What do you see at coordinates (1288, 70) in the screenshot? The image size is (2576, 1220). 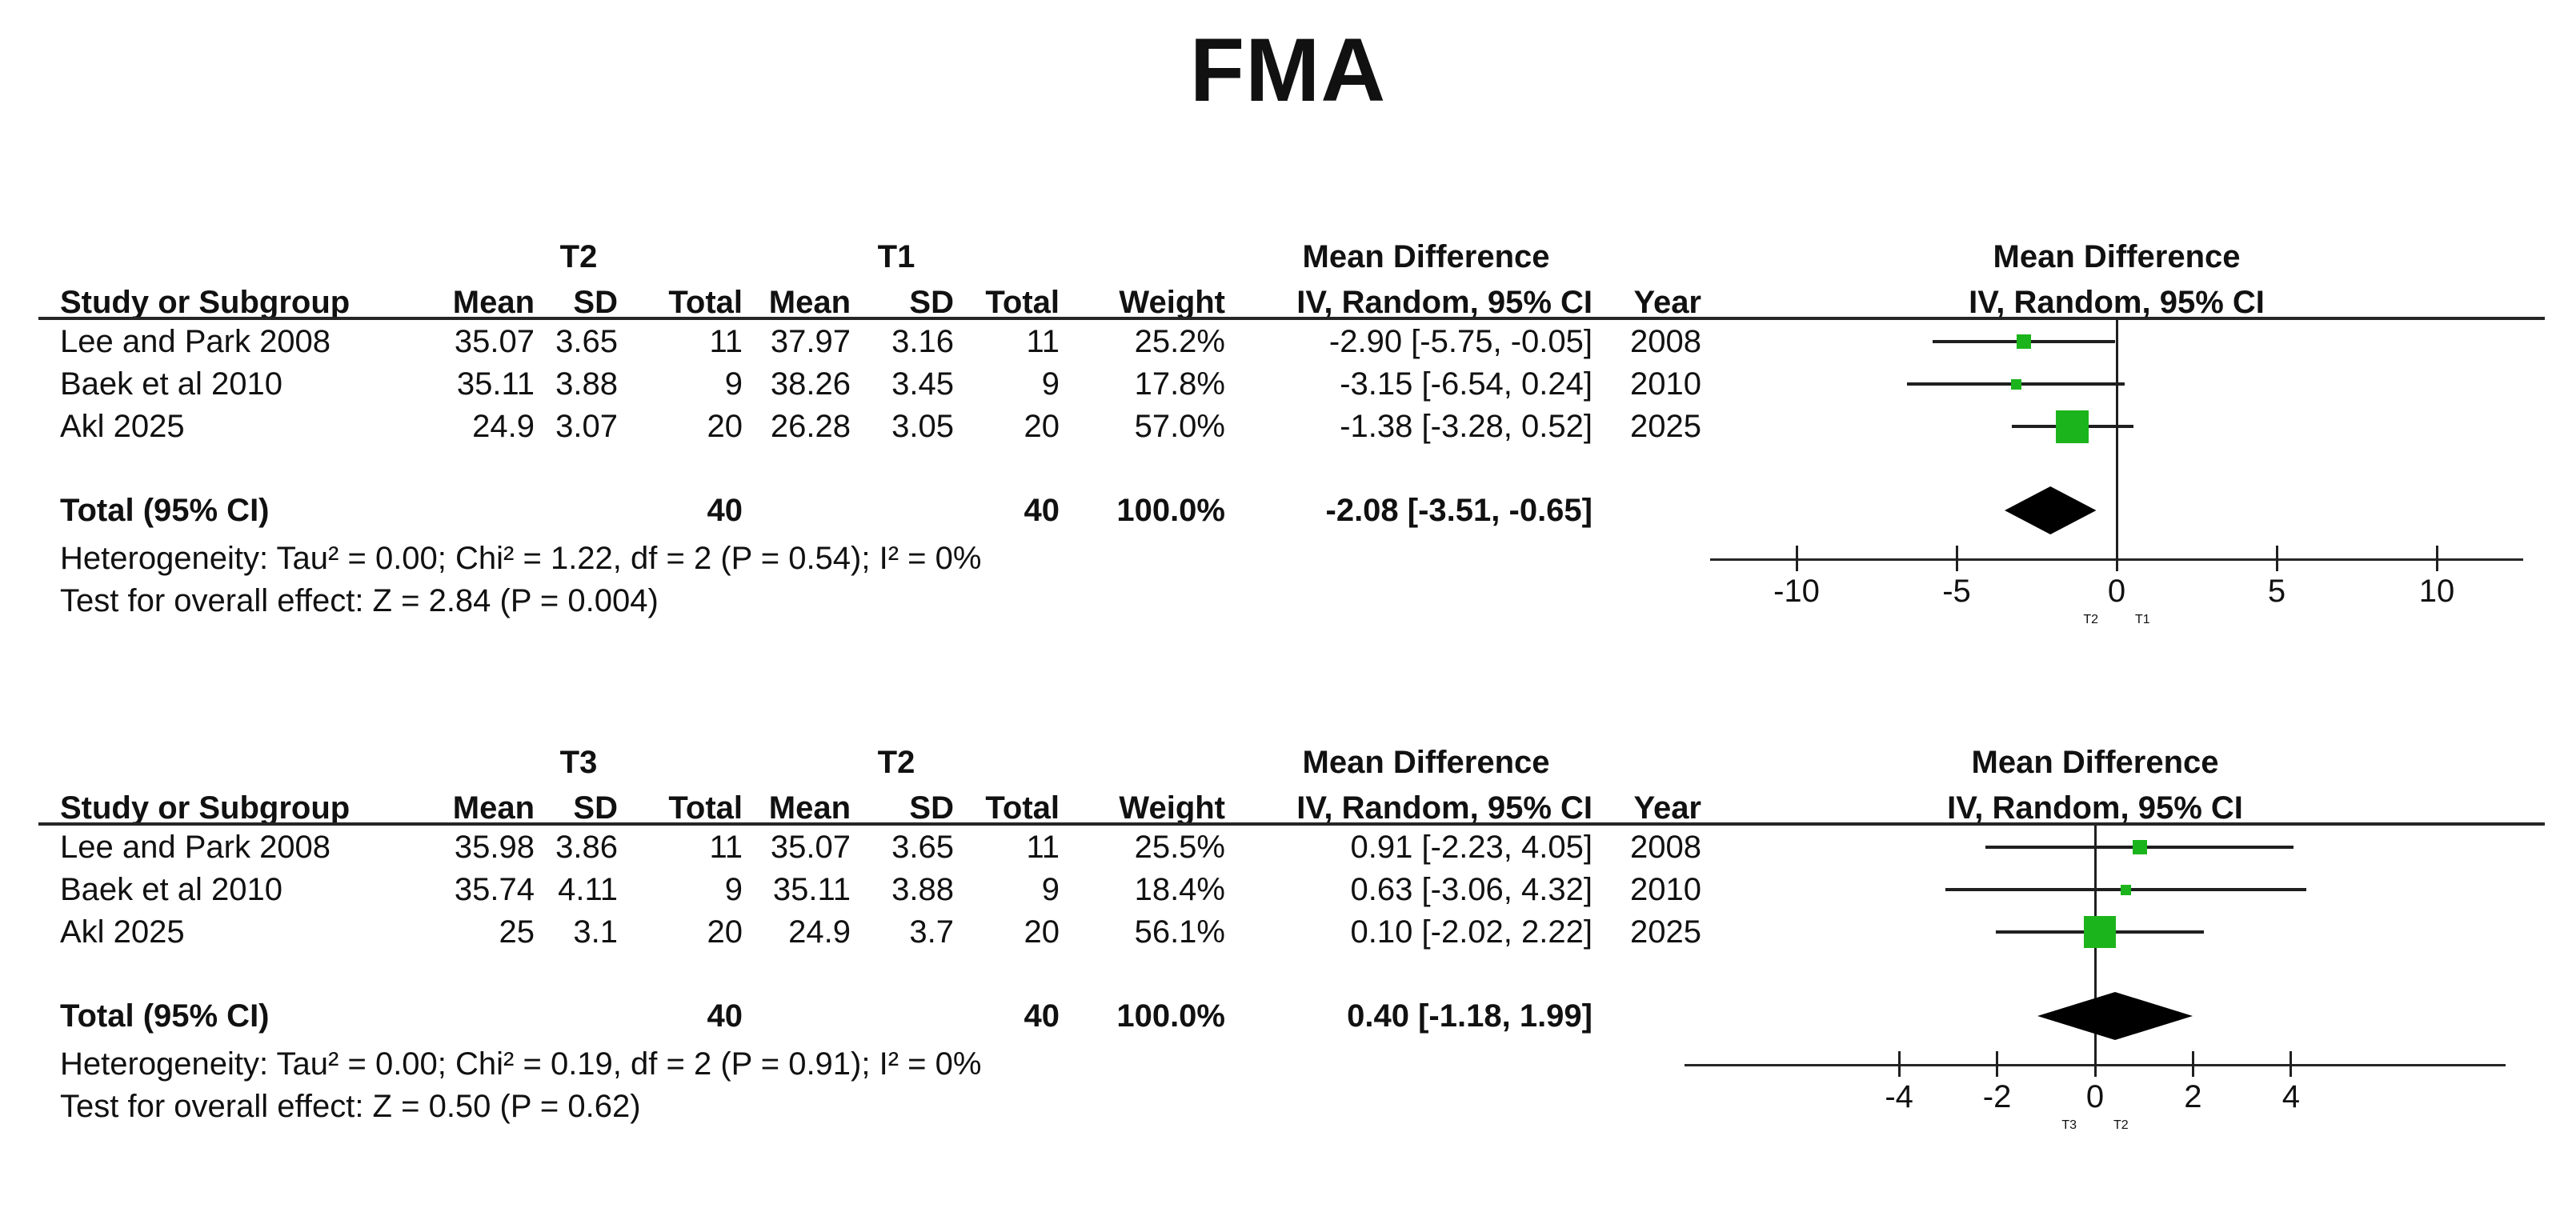 I see `figure-title: FMA` at bounding box center [1288, 70].